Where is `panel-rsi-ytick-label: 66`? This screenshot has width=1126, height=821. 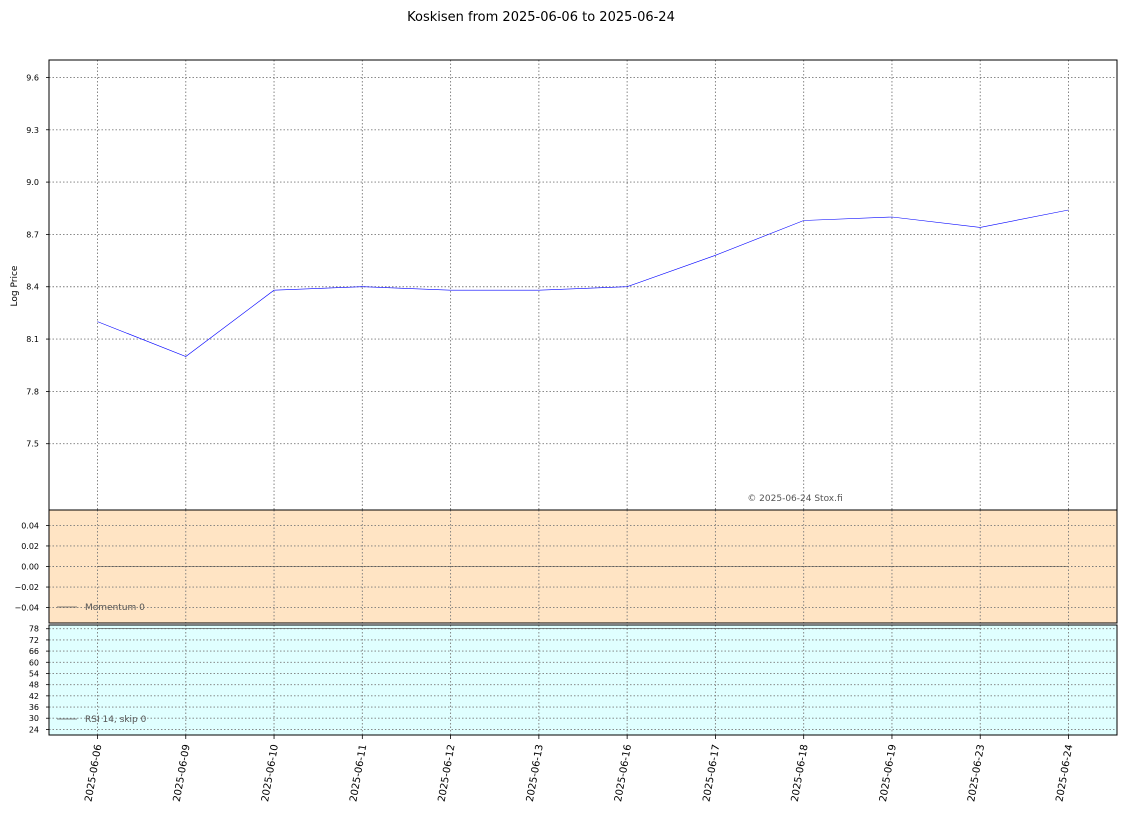 panel-rsi-ytick-label: 66 is located at coordinates (34, 651).